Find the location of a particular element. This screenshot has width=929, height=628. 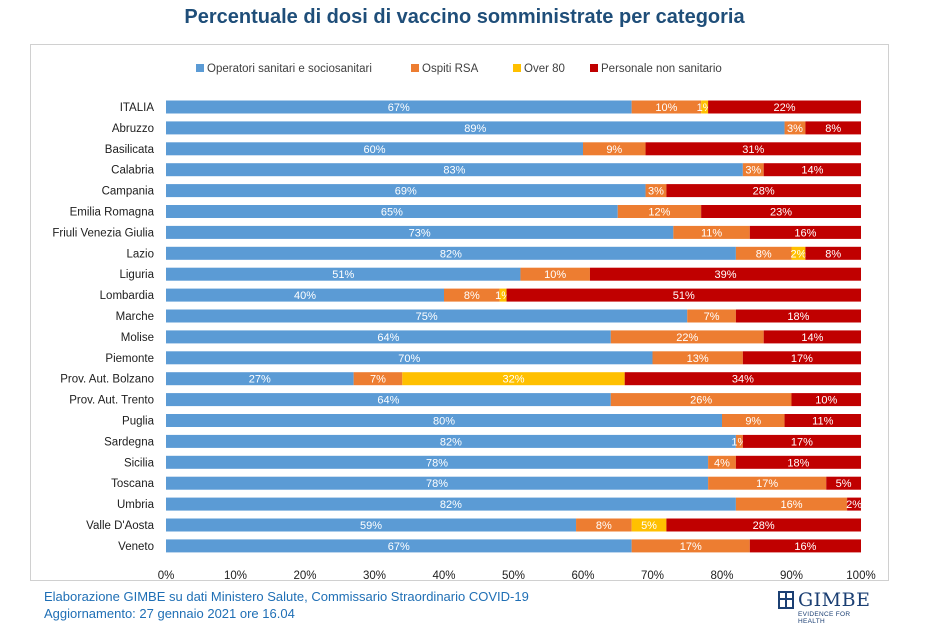

data-label: 80% is located at coordinates (444, 422).